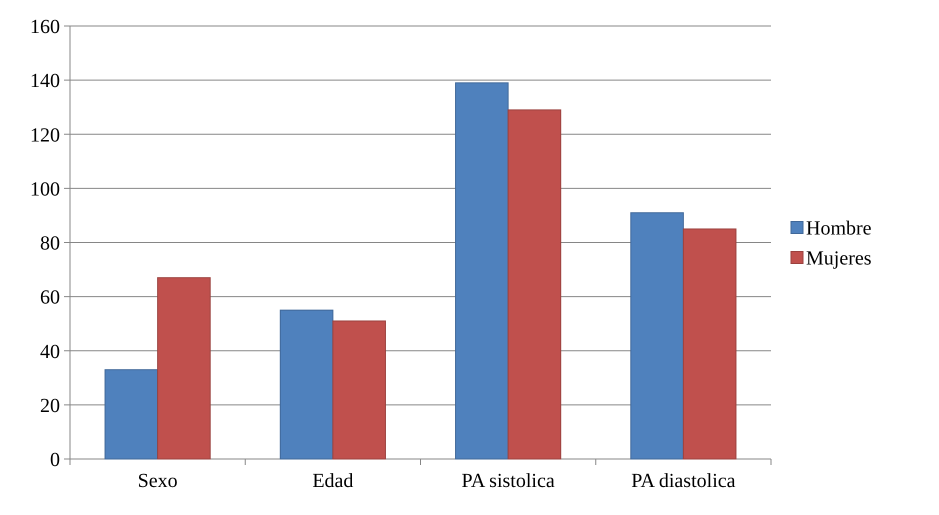 The width and height of the screenshot is (939, 515). I want to click on x-tick-label: PA diastolica, so click(683, 481).